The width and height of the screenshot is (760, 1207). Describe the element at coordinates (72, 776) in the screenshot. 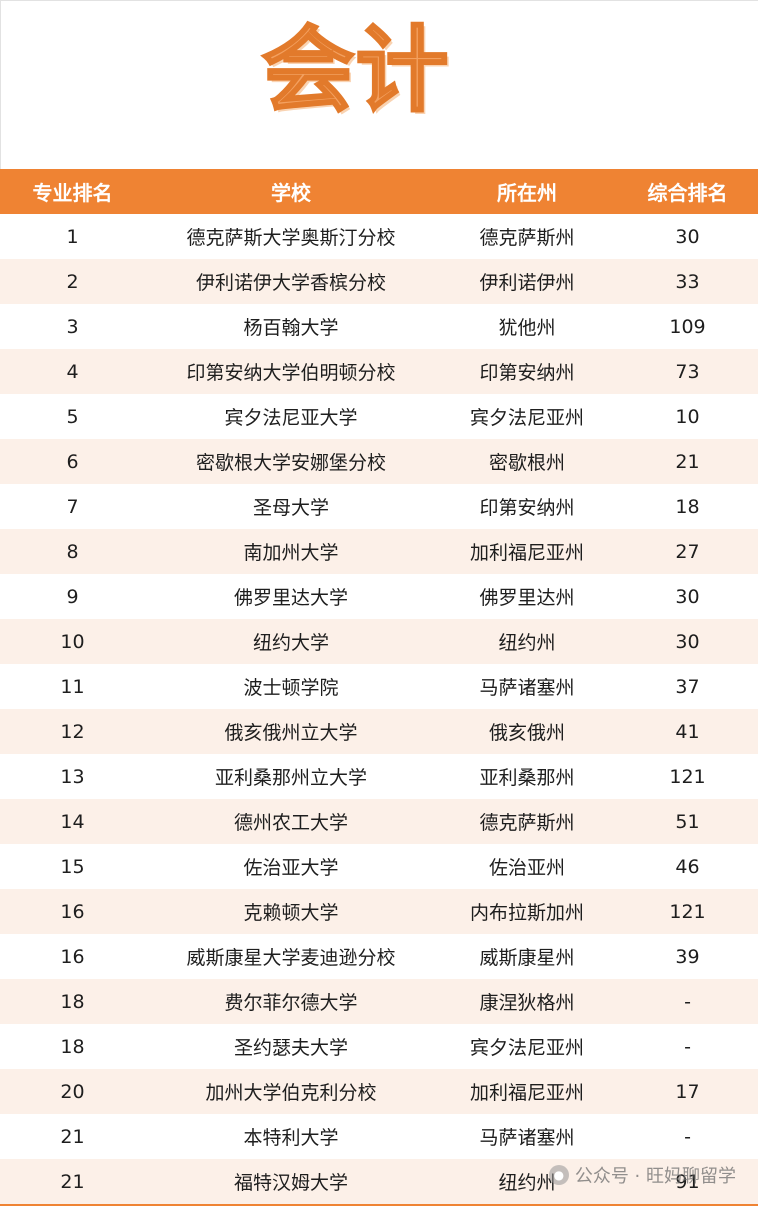

I see `cell-major-rank: 13` at that location.